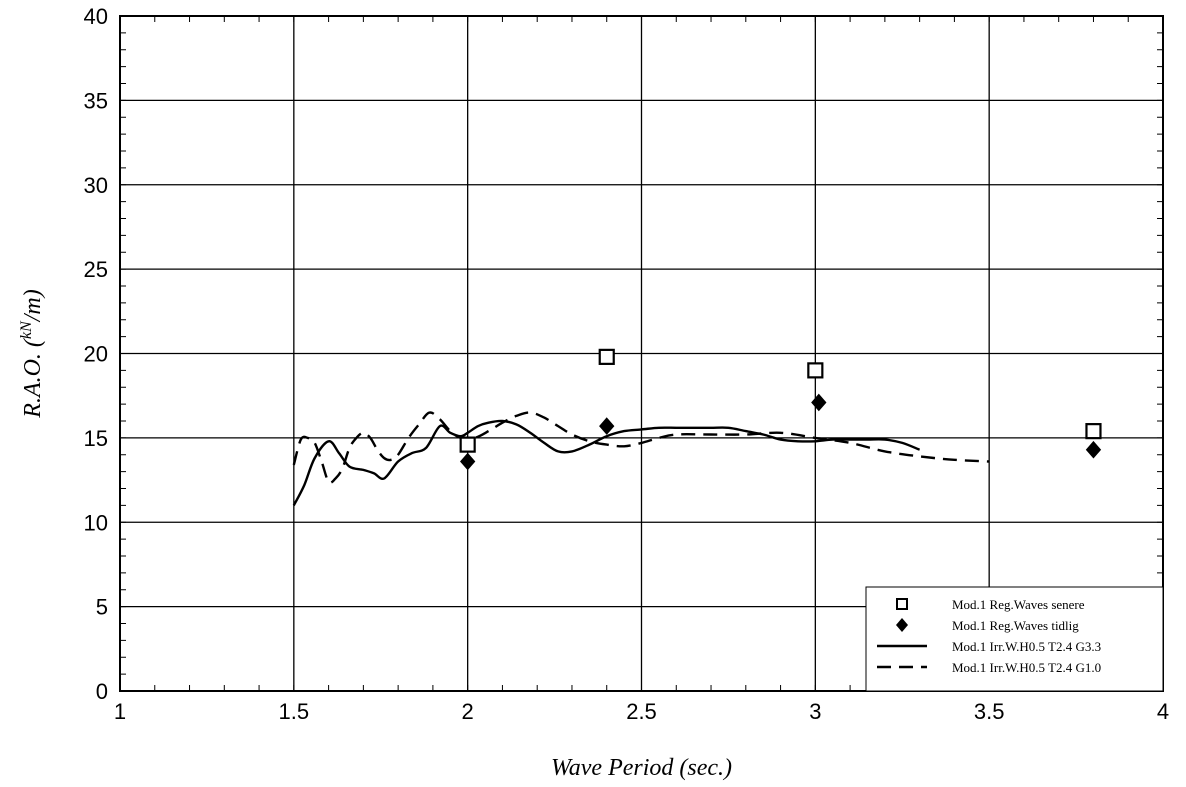 Image resolution: width=1186 pixels, height=787 pixels. I want to click on x-tick-label: 2, so click(468, 711).